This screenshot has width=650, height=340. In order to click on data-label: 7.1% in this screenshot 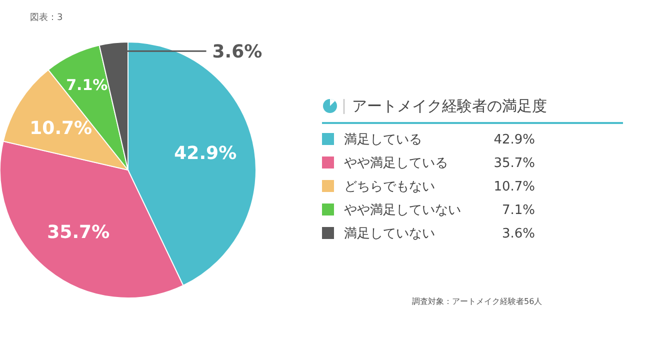, I will do `click(87, 85)`.